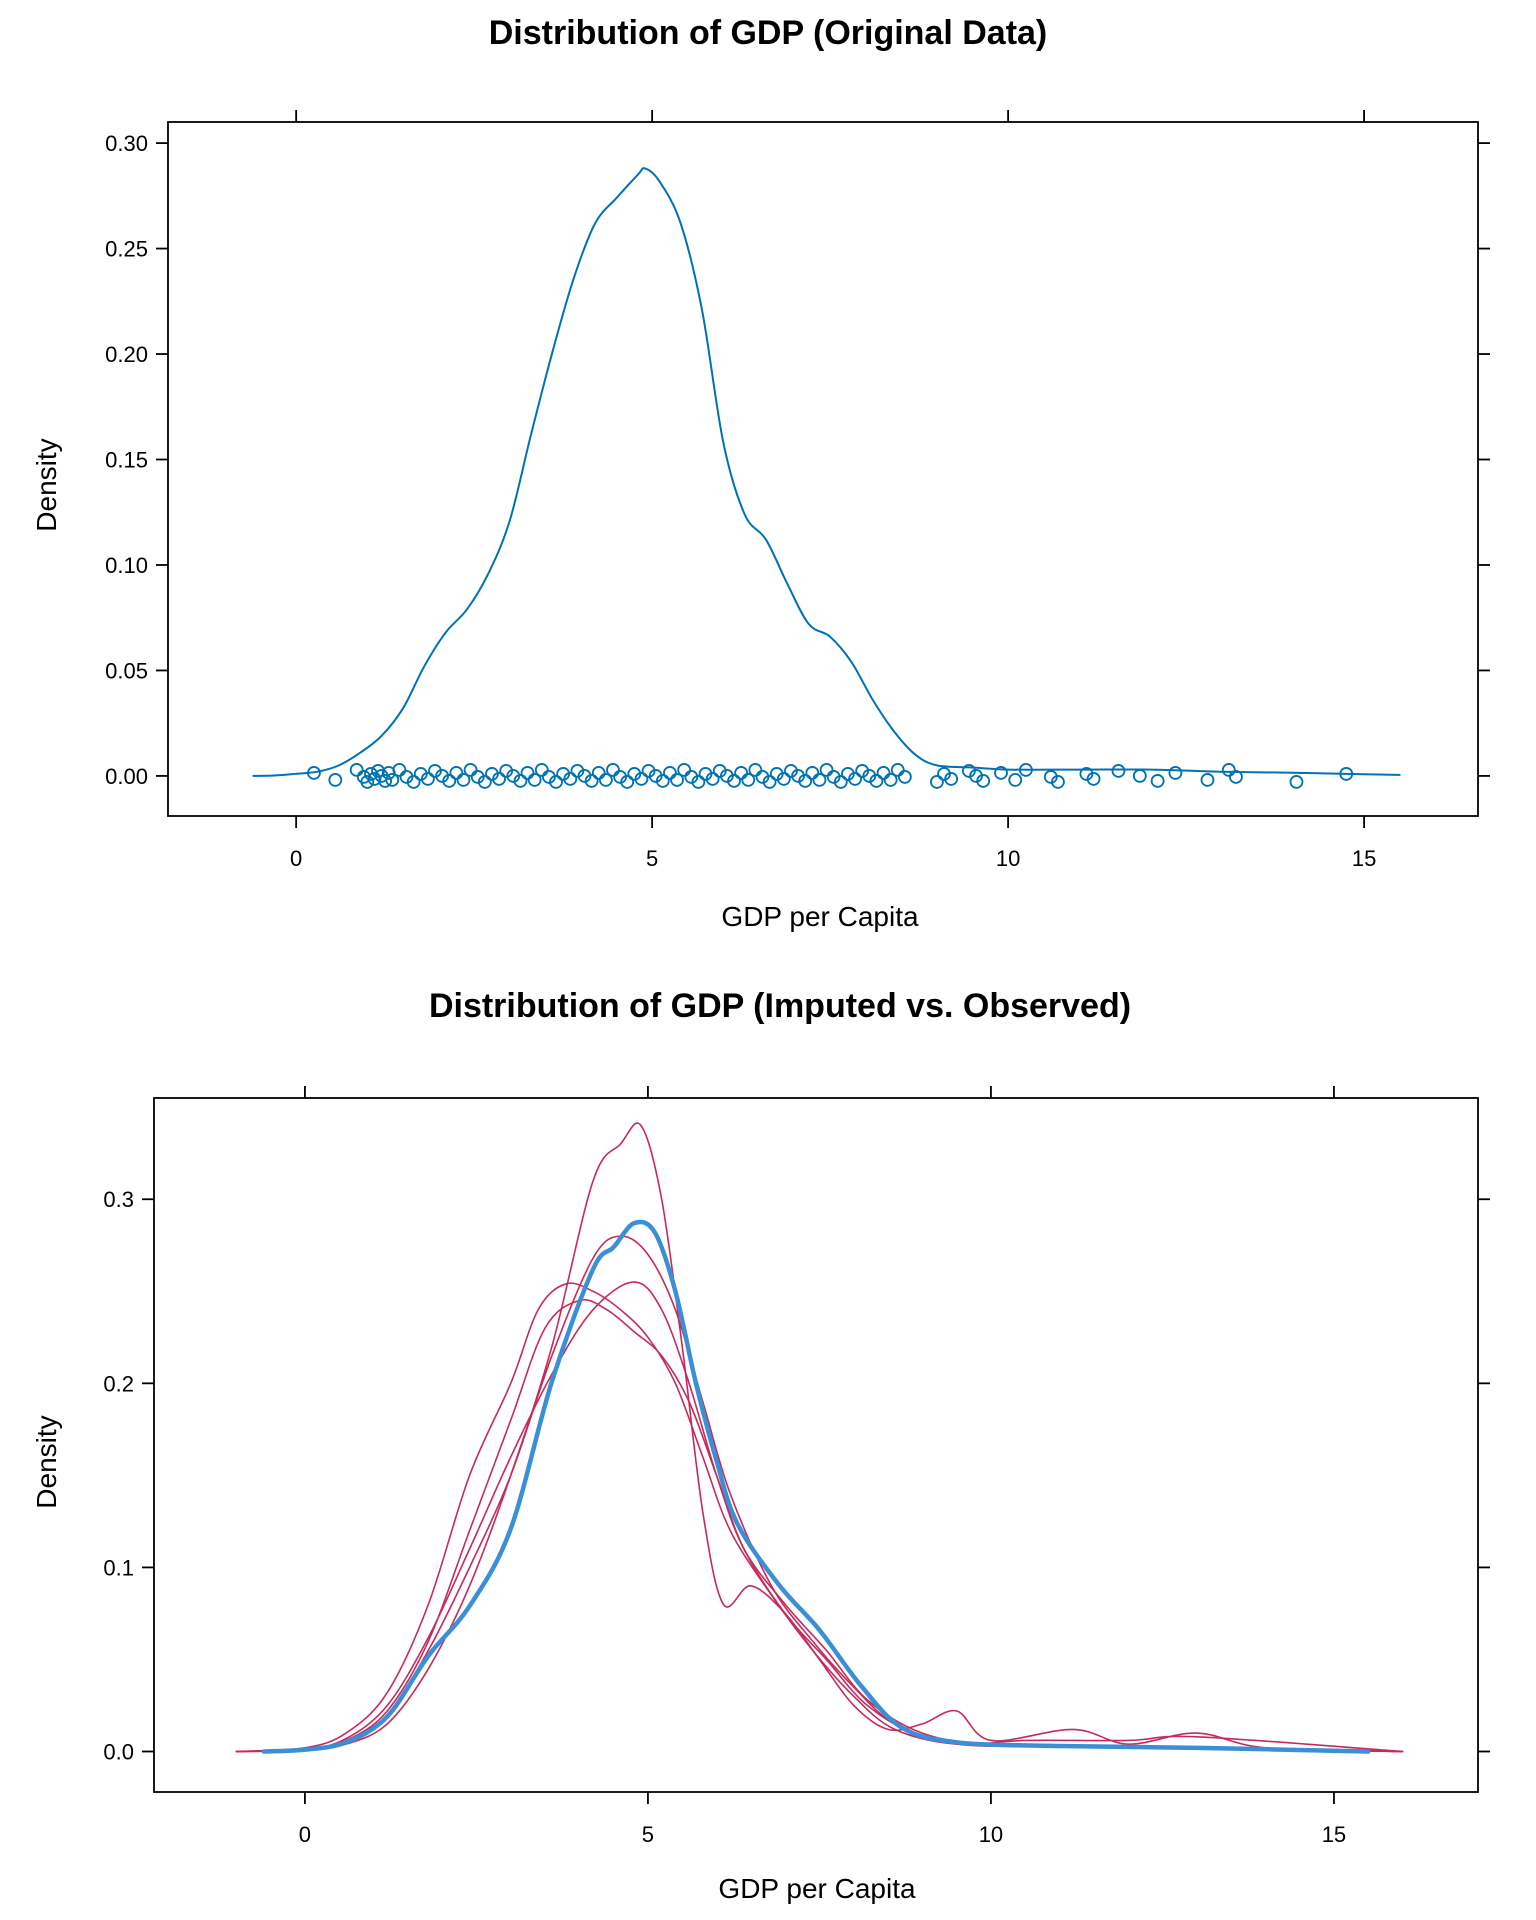 The width and height of the screenshot is (1536, 1920). Describe the element at coordinates (126, 249) in the screenshot. I see `y-tick-label: 0.25` at that location.